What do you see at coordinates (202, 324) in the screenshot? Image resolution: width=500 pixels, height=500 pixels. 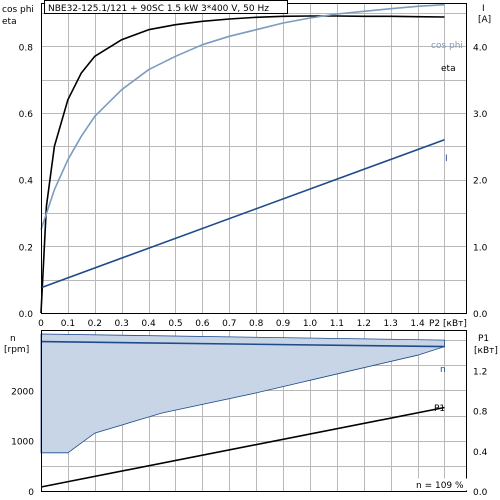 I see `x-tick-label: 0.6` at bounding box center [202, 324].